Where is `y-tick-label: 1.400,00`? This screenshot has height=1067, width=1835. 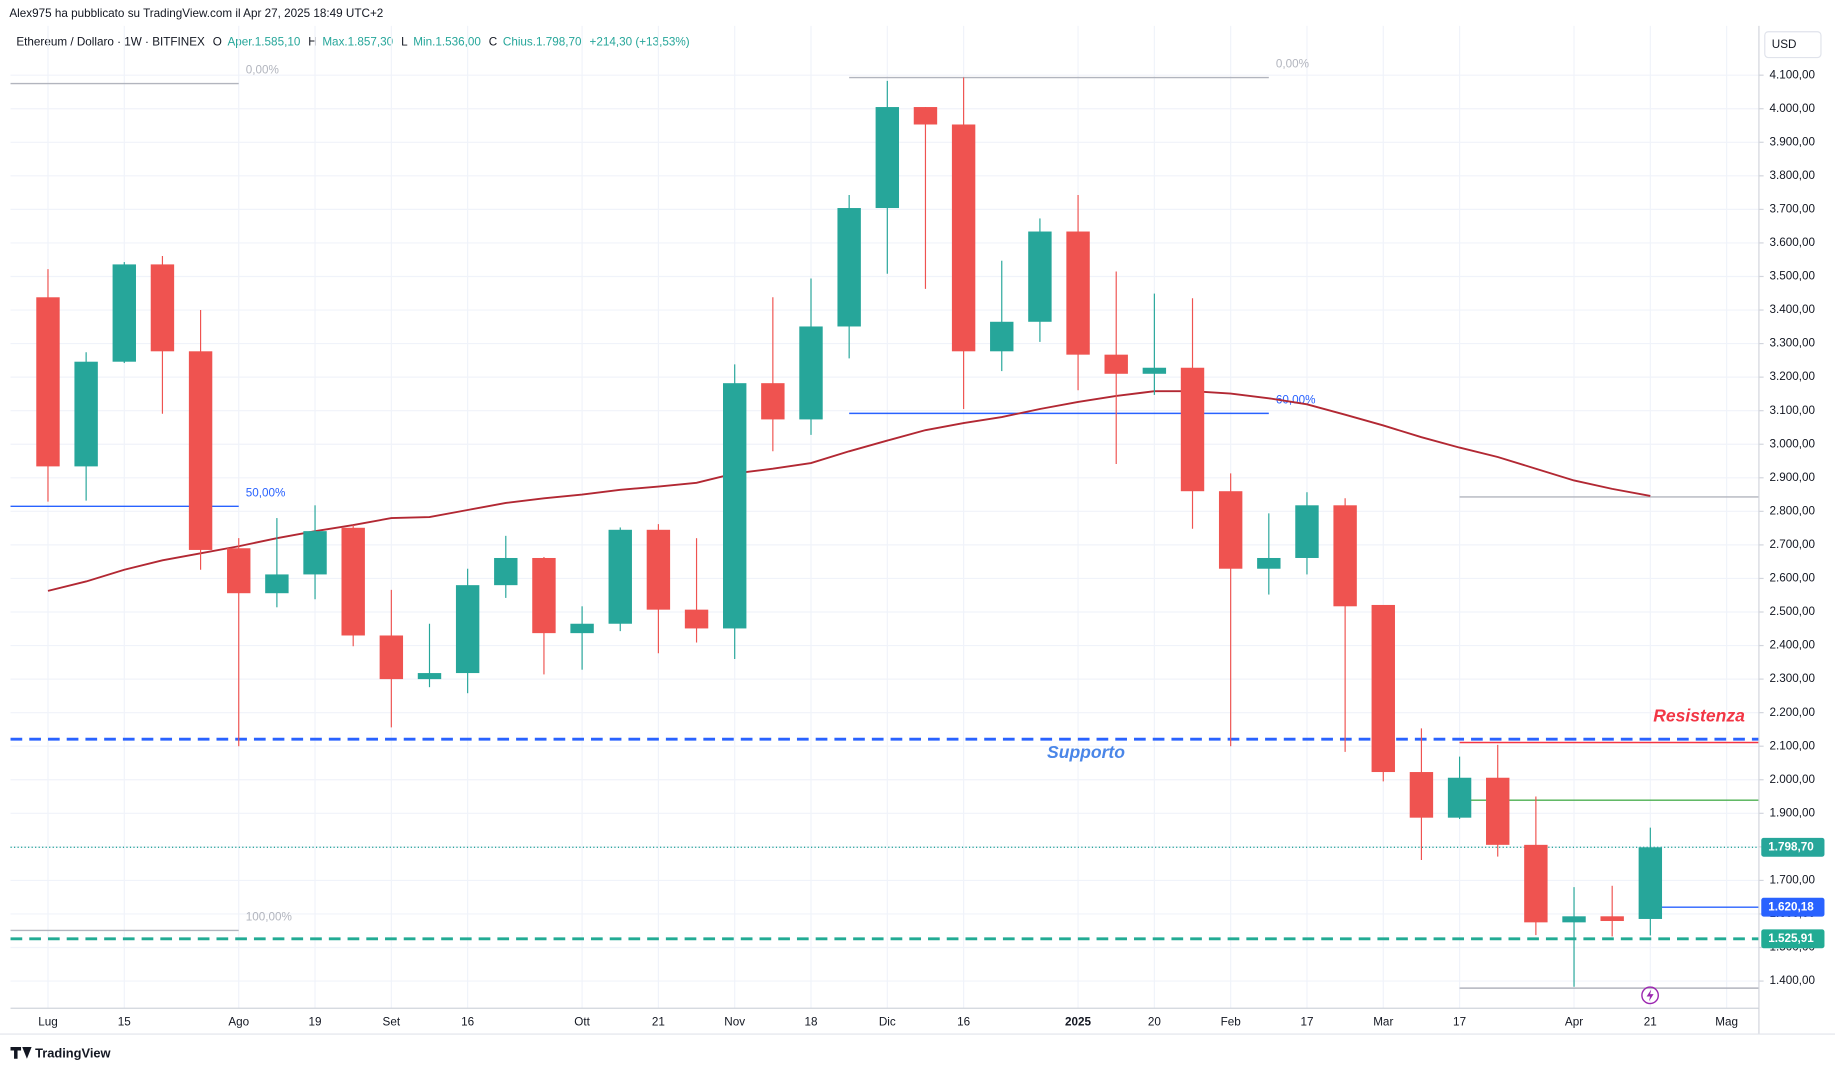 y-tick-label: 1.400,00 is located at coordinates (1792, 980).